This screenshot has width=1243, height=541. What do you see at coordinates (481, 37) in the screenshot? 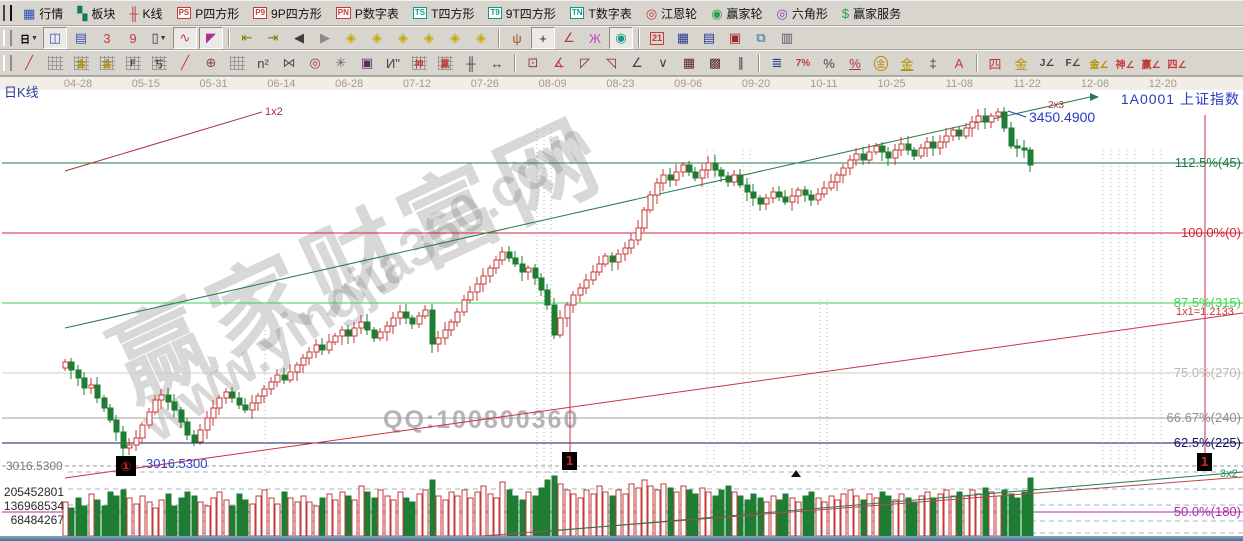
I see `diamond-fit-icon: ◈` at bounding box center [481, 37].